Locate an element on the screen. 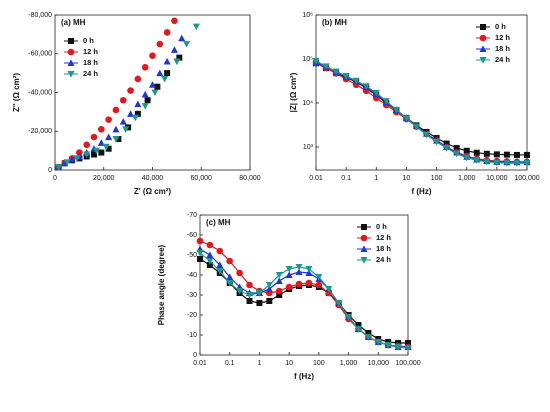 The image size is (550, 412). legend-label: 24 h is located at coordinates (90, 73).